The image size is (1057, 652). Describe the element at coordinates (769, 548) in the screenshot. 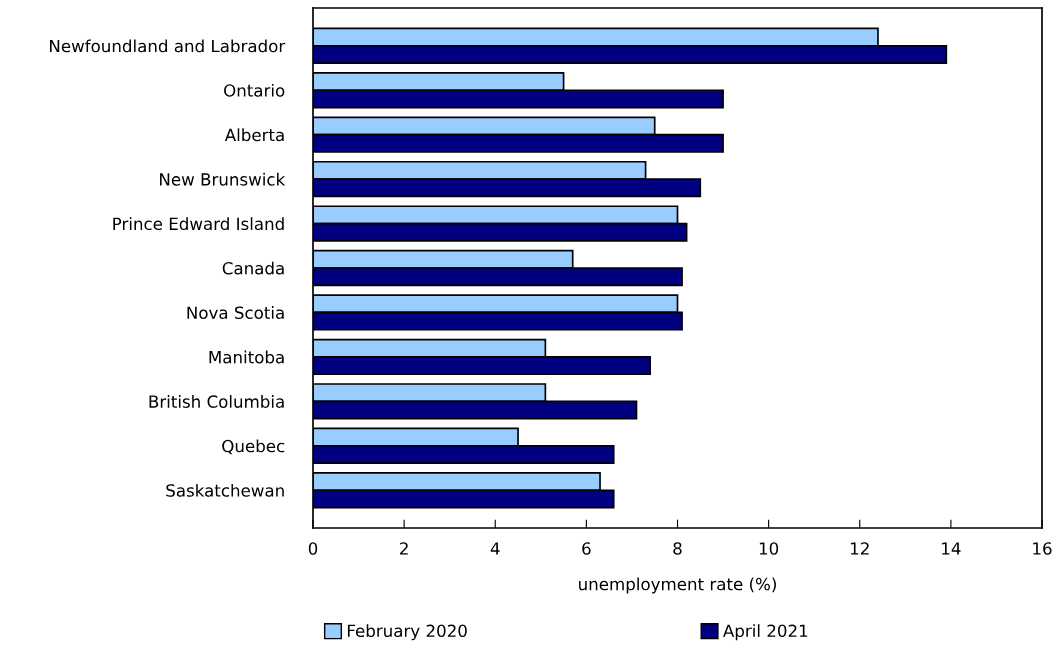

I see `x-tick-label: 10` at that location.